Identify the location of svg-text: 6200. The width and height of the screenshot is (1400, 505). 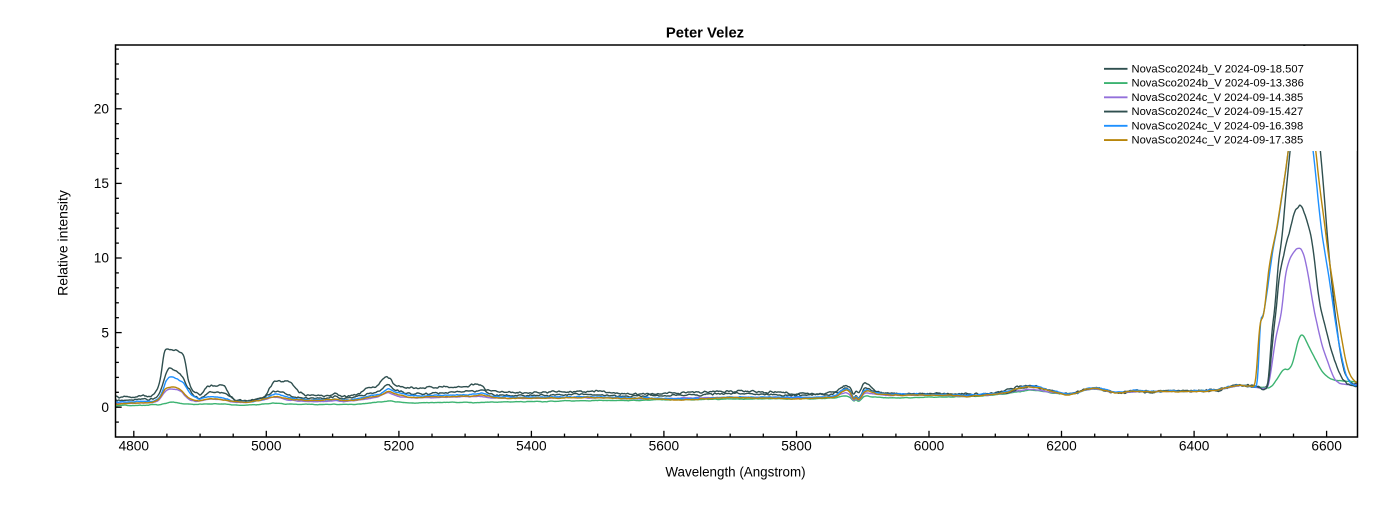
(1061, 446).